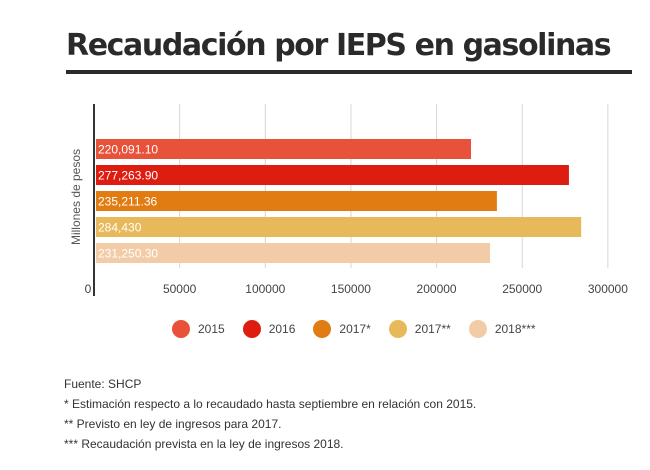 This screenshot has height=470, width=650. What do you see at coordinates (103, 384) in the screenshot?
I see `source-note: Fuente: SHCP` at bounding box center [103, 384].